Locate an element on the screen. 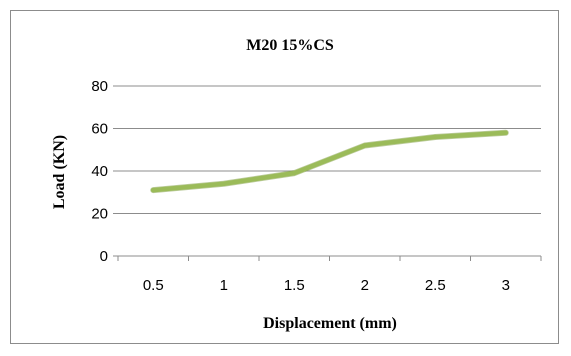  y-tick-label: 80 is located at coordinates (99, 86).